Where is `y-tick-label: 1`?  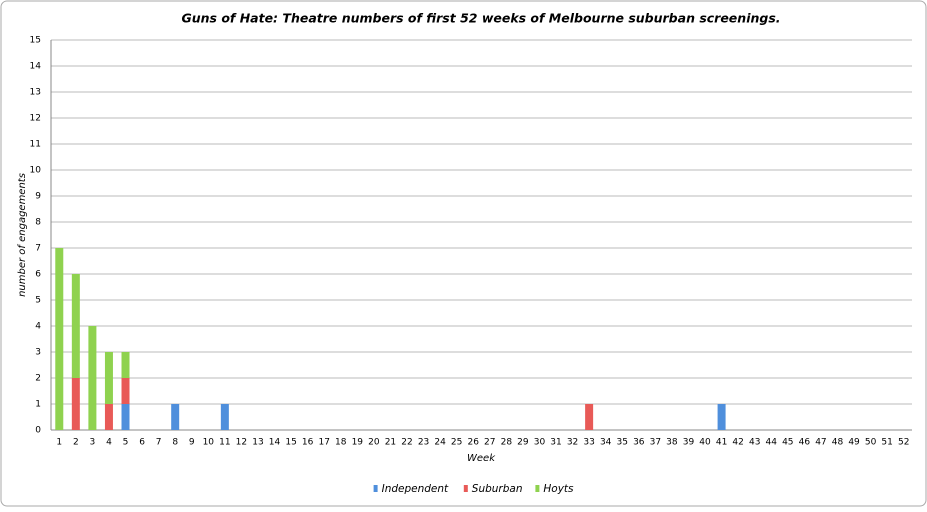 y-tick-label: 1 is located at coordinates (38, 405).